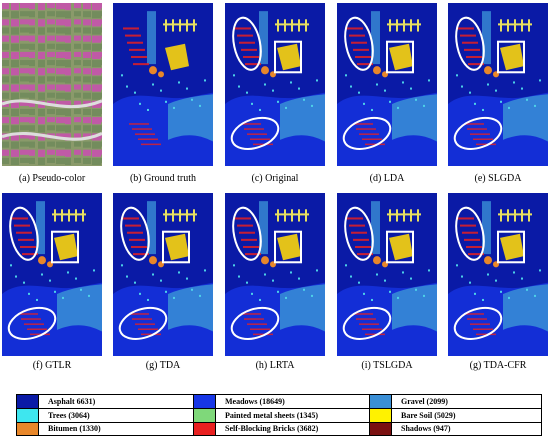 The image size is (550, 443). Describe the element at coordinates (428, 415) in the screenshot. I see `legend-label: Bare Soil (5029)` at that location.